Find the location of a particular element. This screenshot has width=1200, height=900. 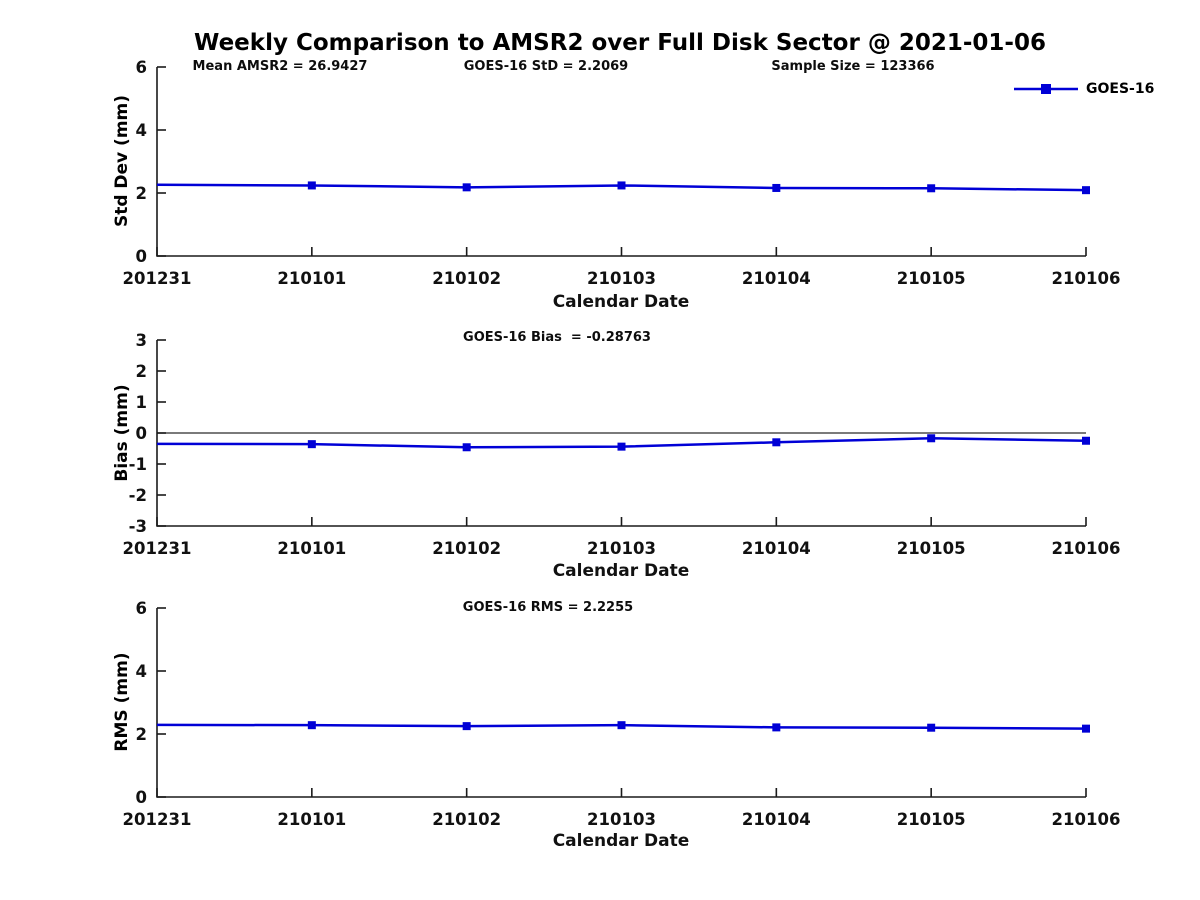

annotation-goes16-rms: GOES-16 RMS = 2.2255 is located at coordinates (548, 607).